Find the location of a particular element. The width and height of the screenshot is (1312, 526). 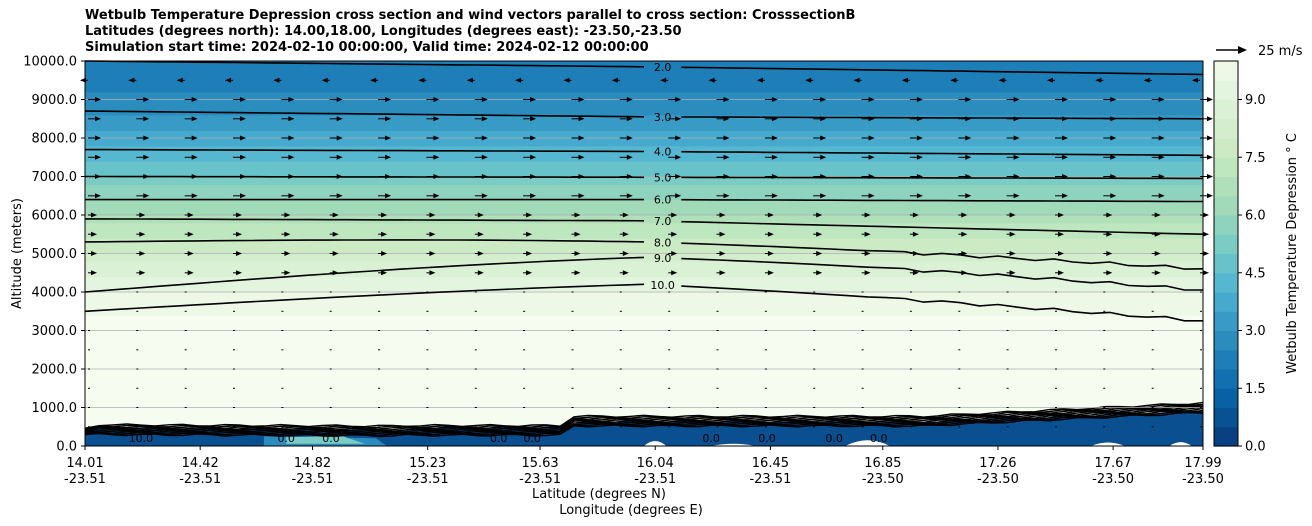

x-tick-label-lat: 16.04 is located at coordinates (655, 463).